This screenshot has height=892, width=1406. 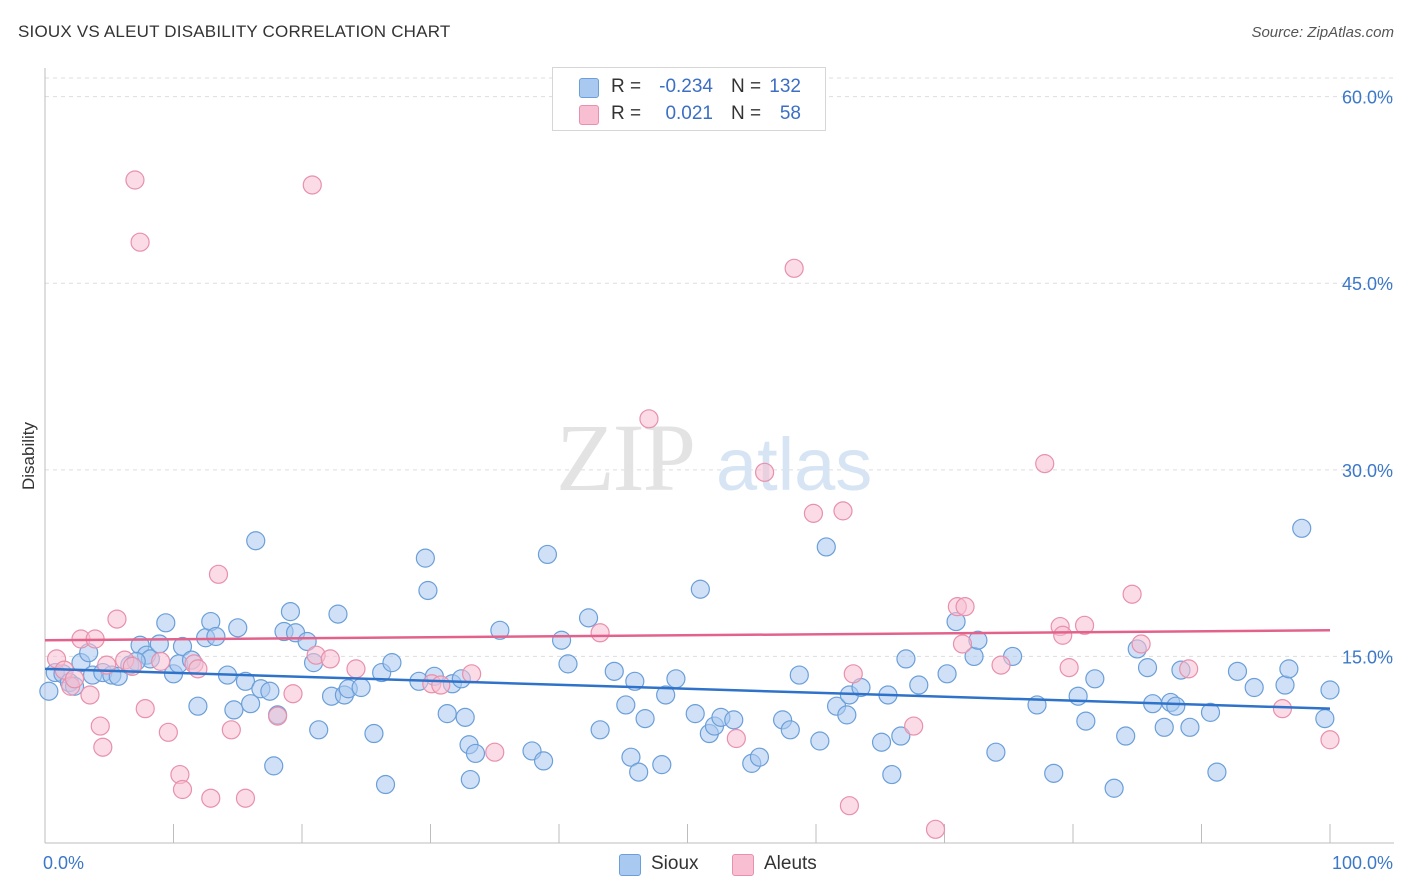 What do you see at coordinates (1367, 657) in the screenshot?
I see `y-tick-label: 15.0%` at bounding box center [1367, 657].